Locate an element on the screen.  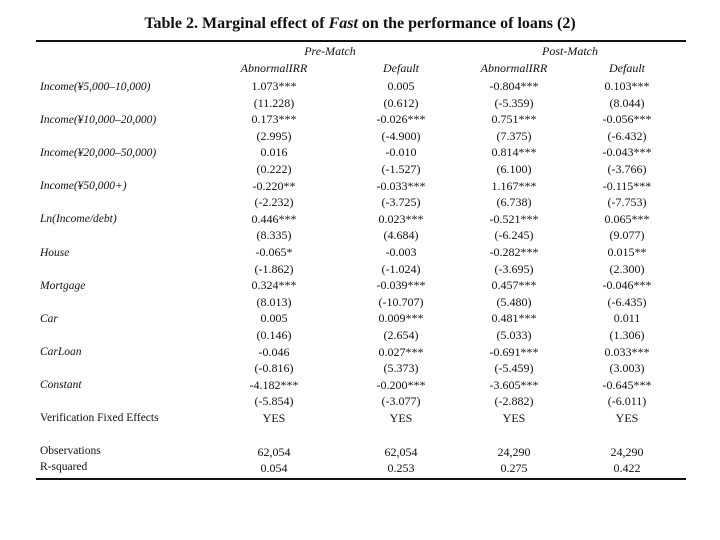
coefficient-cell: 0.814*** is located at coordinates (514, 152).